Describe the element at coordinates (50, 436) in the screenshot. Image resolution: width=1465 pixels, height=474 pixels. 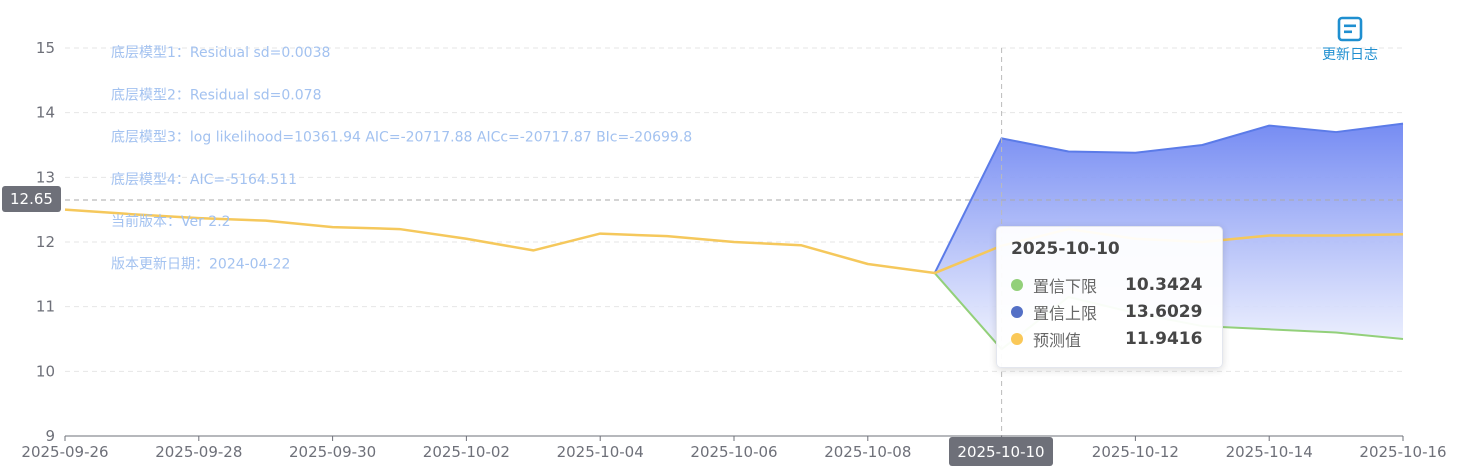
I see `y-tick-label: 9` at that location.